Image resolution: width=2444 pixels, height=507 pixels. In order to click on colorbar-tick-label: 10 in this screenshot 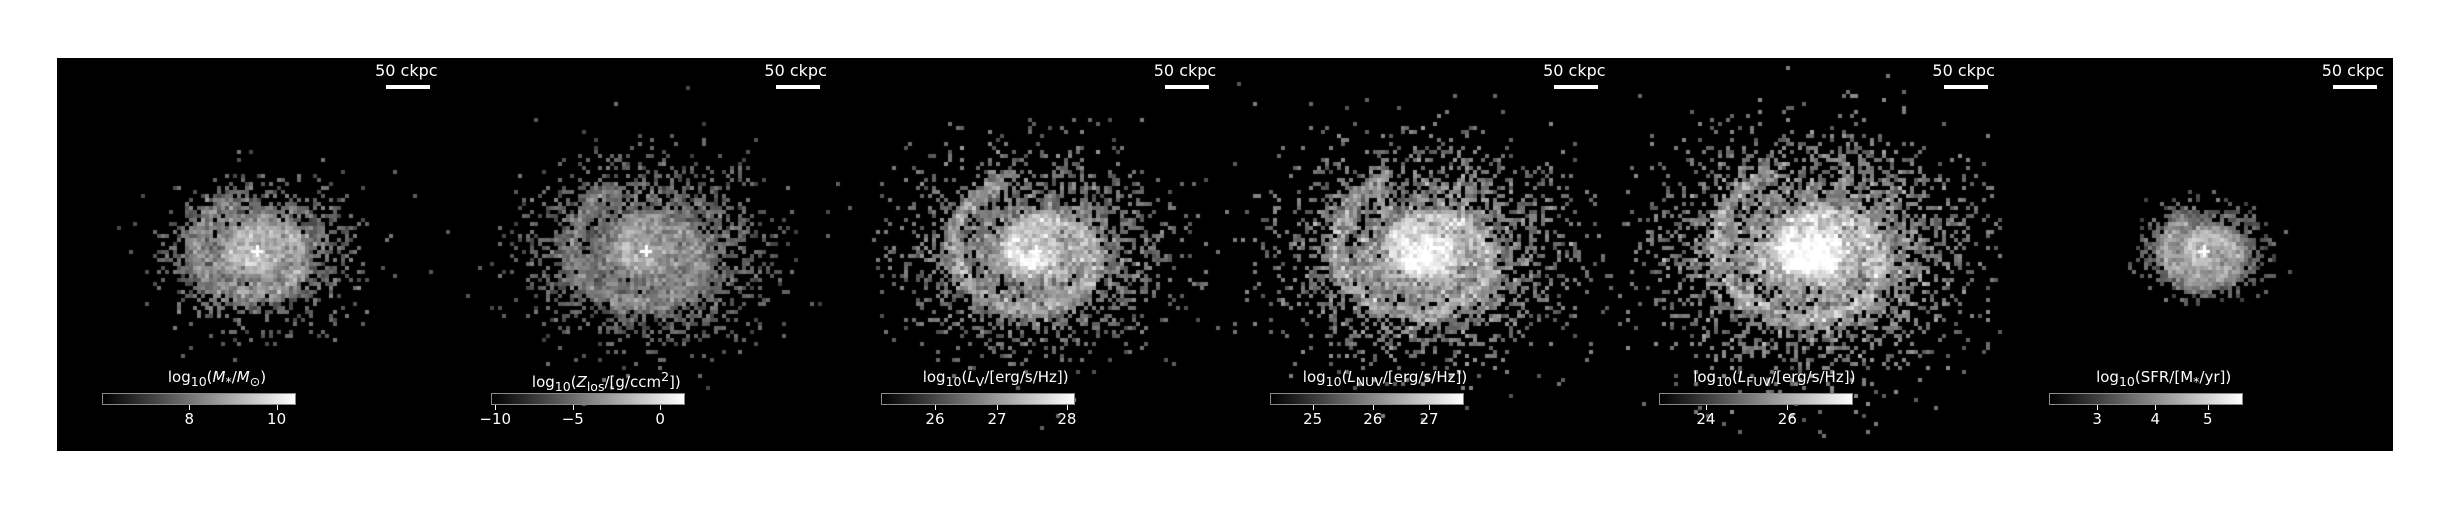, I will do `click(277, 419)`.